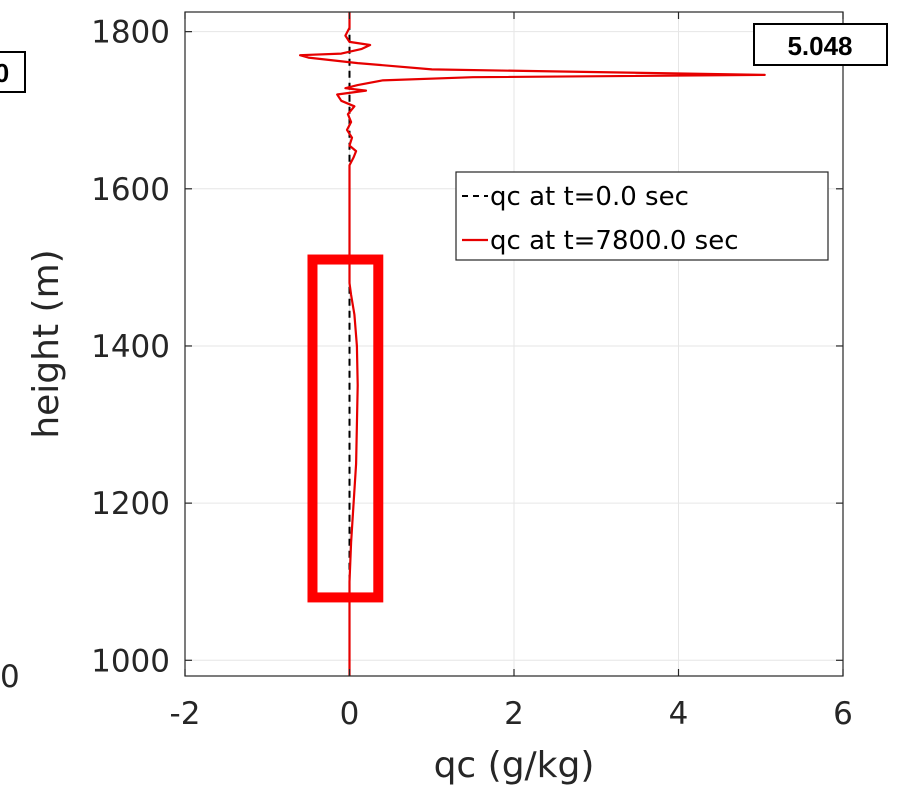 The width and height of the screenshot is (897, 789). Describe the element at coordinates (130, 190) in the screenshot. I see `y-tick-label: 1600` at that location.